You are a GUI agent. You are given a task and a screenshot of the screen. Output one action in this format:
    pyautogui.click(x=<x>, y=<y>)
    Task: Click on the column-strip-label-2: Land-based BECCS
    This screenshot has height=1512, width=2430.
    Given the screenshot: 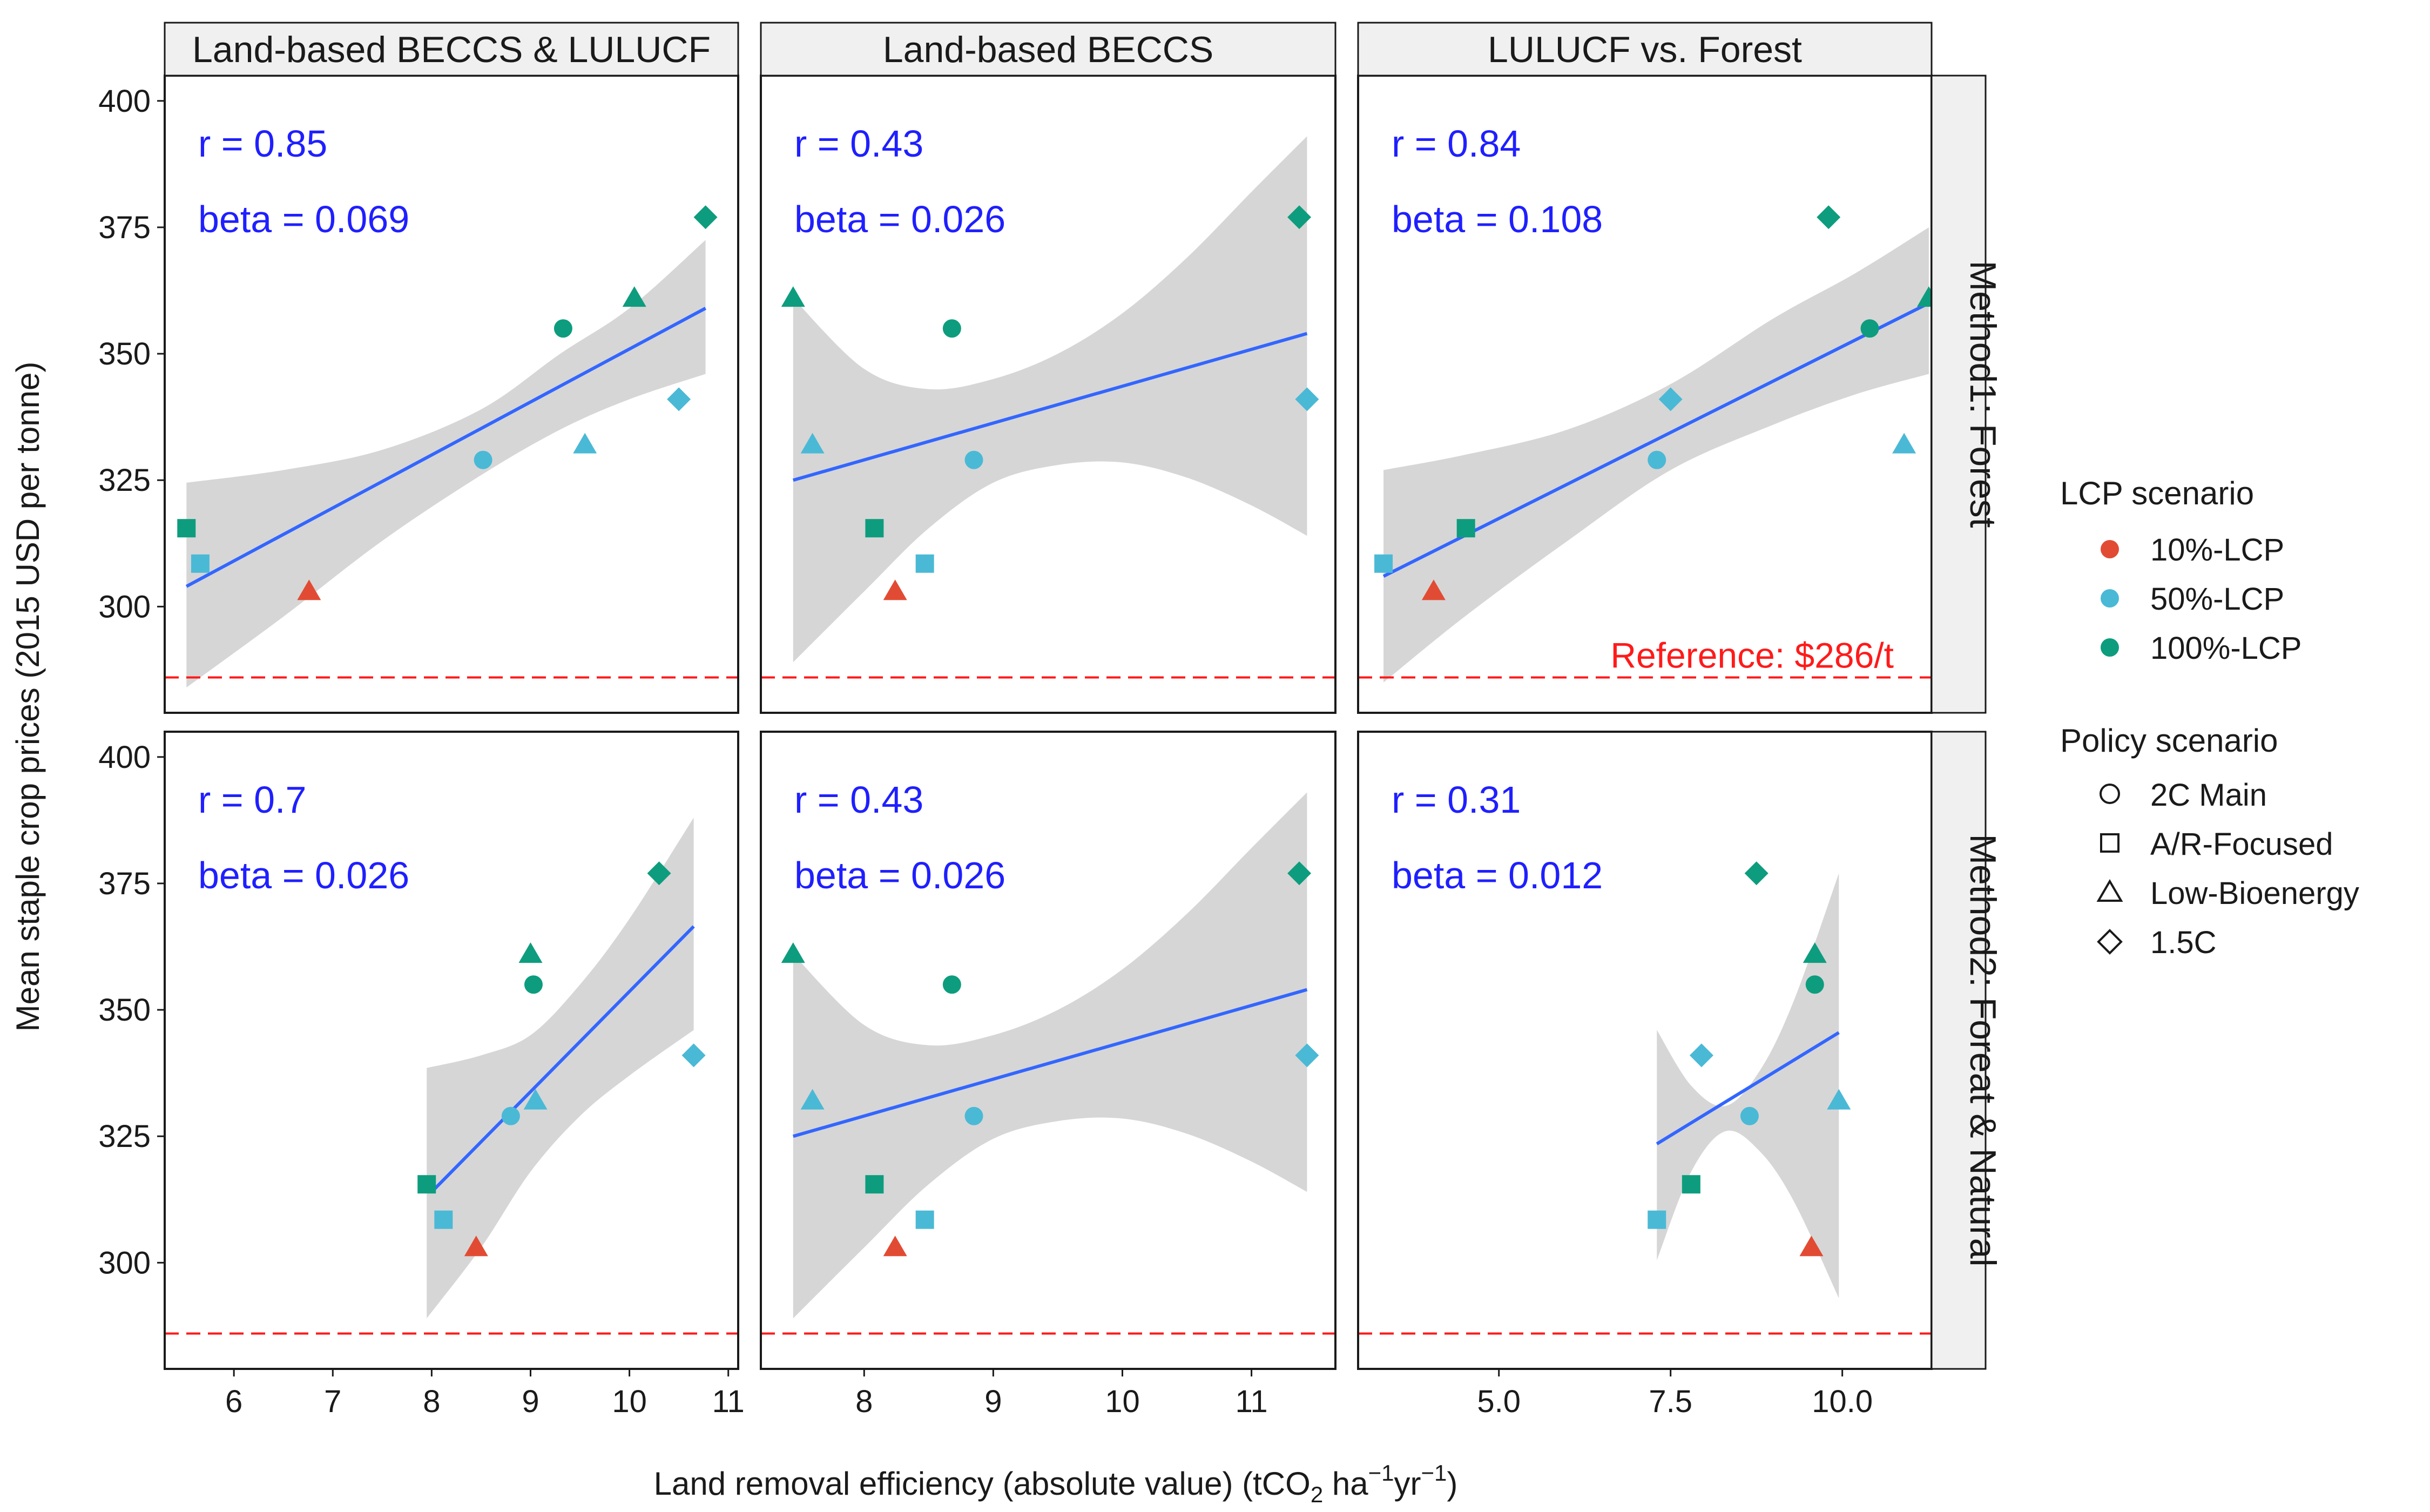 What is the action you would take?
    pyautogui.click(x=1048, y=50)
    